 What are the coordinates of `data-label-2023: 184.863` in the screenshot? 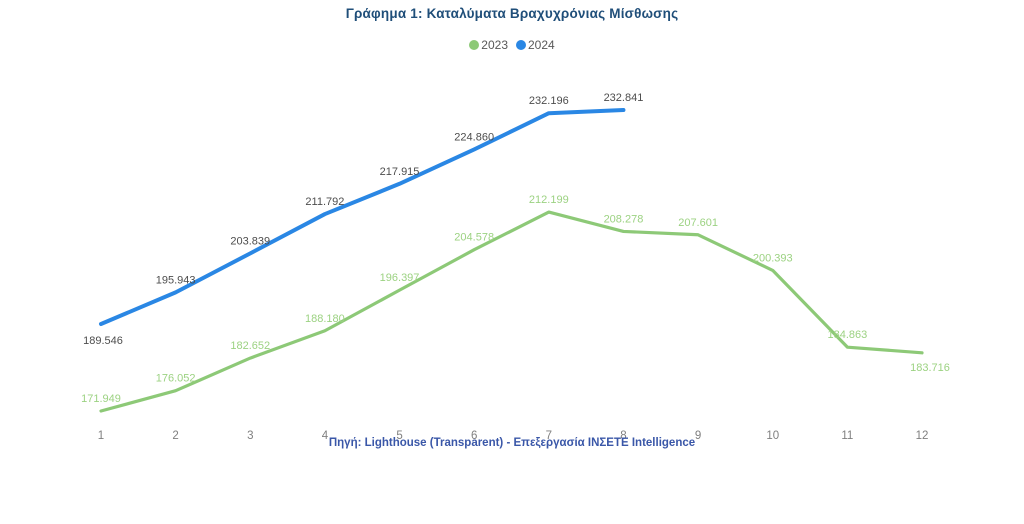 It's located at (847, 335).